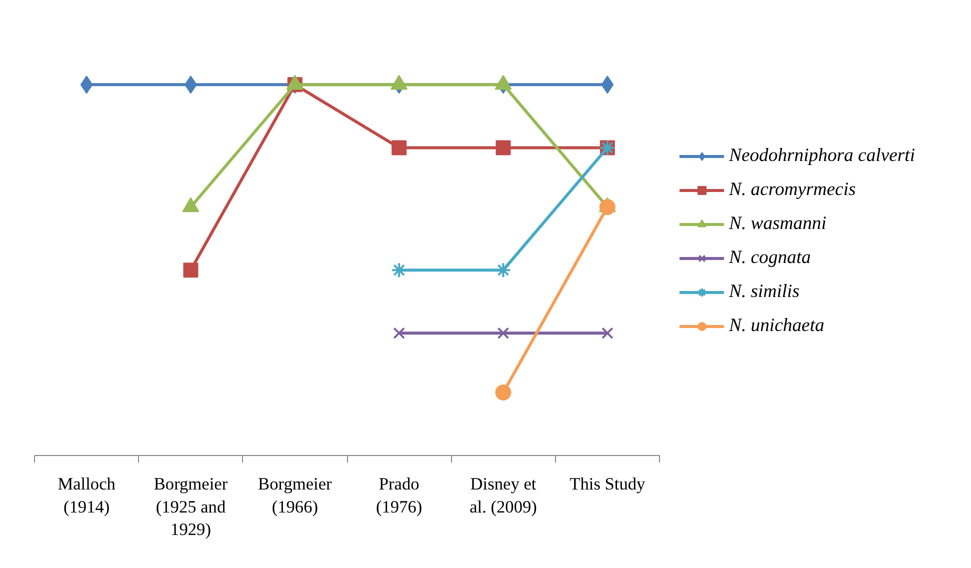  What do you see at coordinates (504, 495) in the screenshot?
I see `x-tick-label: Disney et al. (2009)` at bounding box center [504, 495].